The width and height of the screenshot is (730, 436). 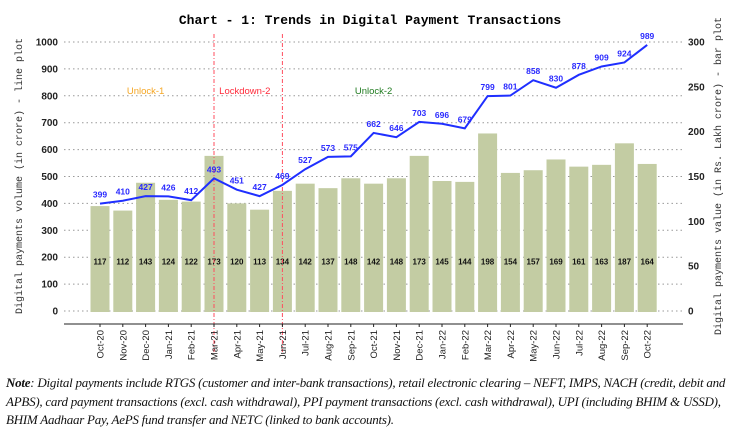 I want to click on y-tick-label-left: 800, so click(x=49, y=96).